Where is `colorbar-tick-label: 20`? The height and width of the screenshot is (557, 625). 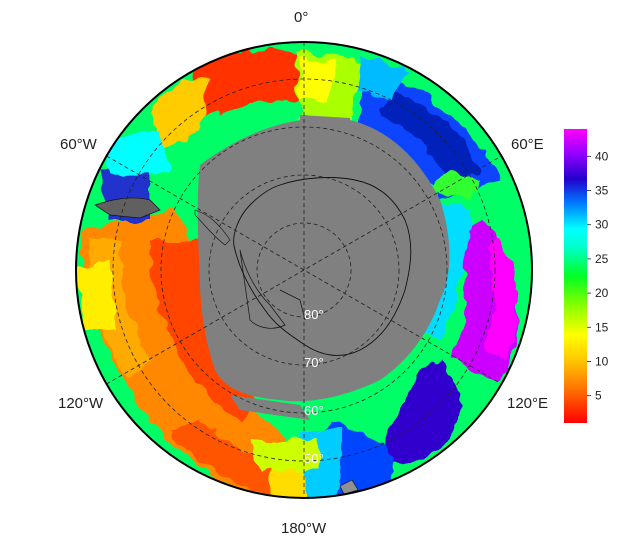
colorbar-tick-label: 20 is located at coordinates (602, 293).